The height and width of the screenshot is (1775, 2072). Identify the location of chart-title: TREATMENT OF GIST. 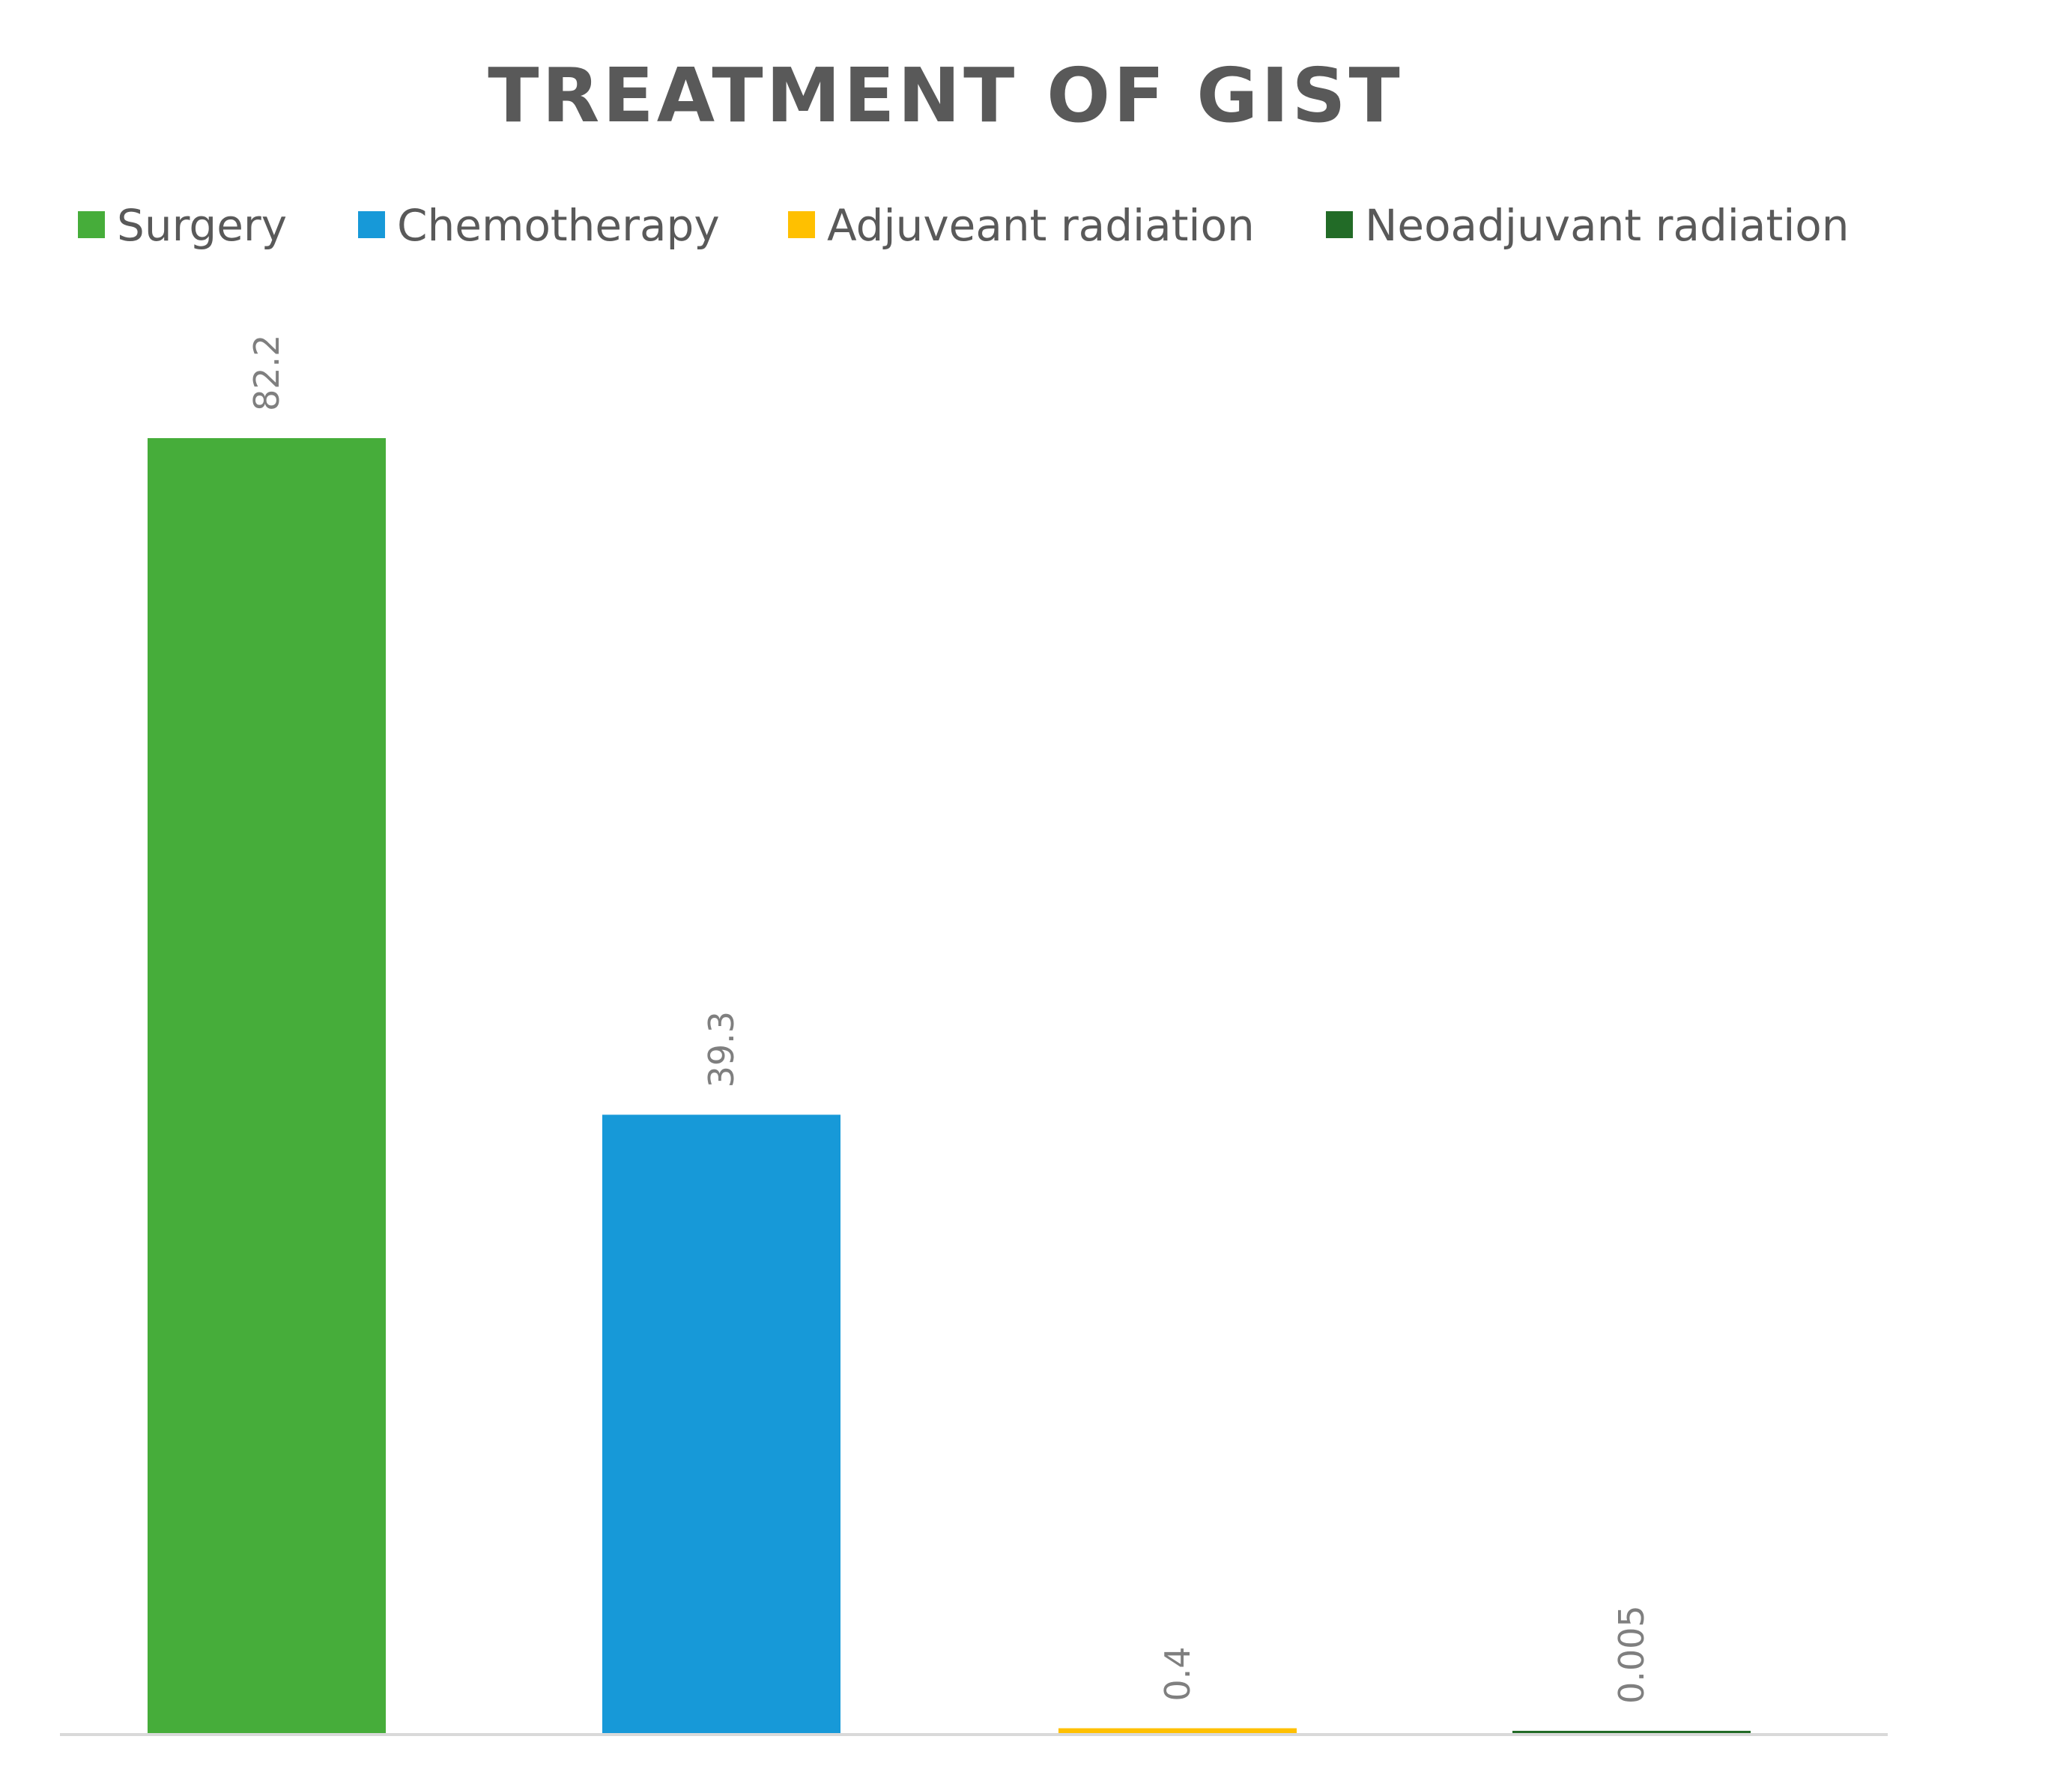
(946, 95).